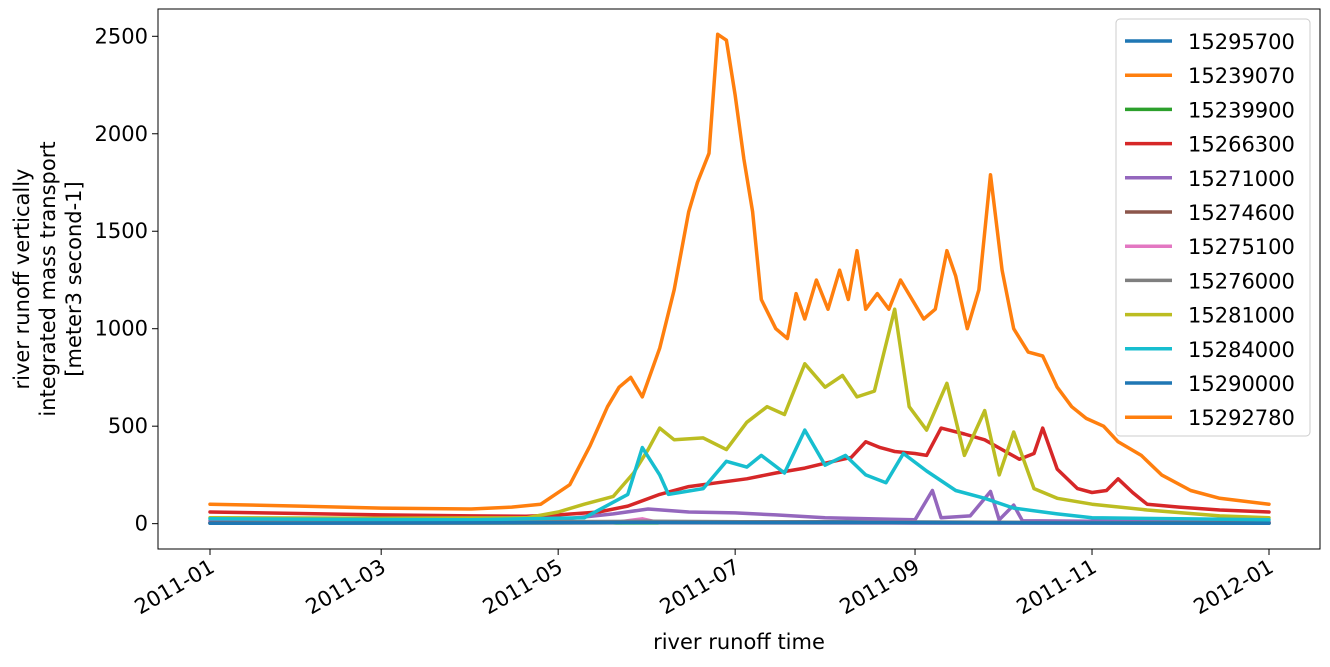 The image size is (1330, 667). I want to click on legend-label-15292780: 15292780, so click(1241, 418).